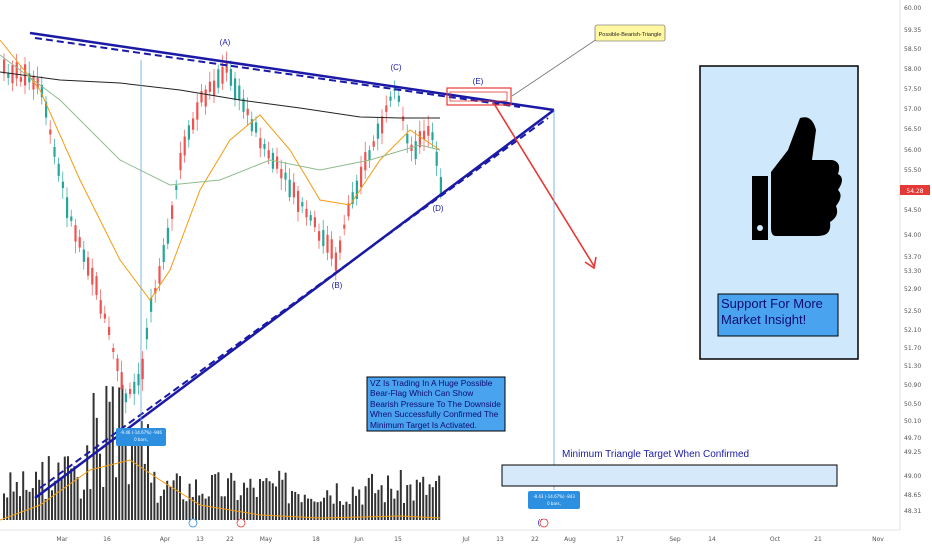 The width and height of the screenshot is (932, 550). Describe the element at coordinates (912, 385) in the screenshot. I see `y-tick-label: 50.90` at that location.